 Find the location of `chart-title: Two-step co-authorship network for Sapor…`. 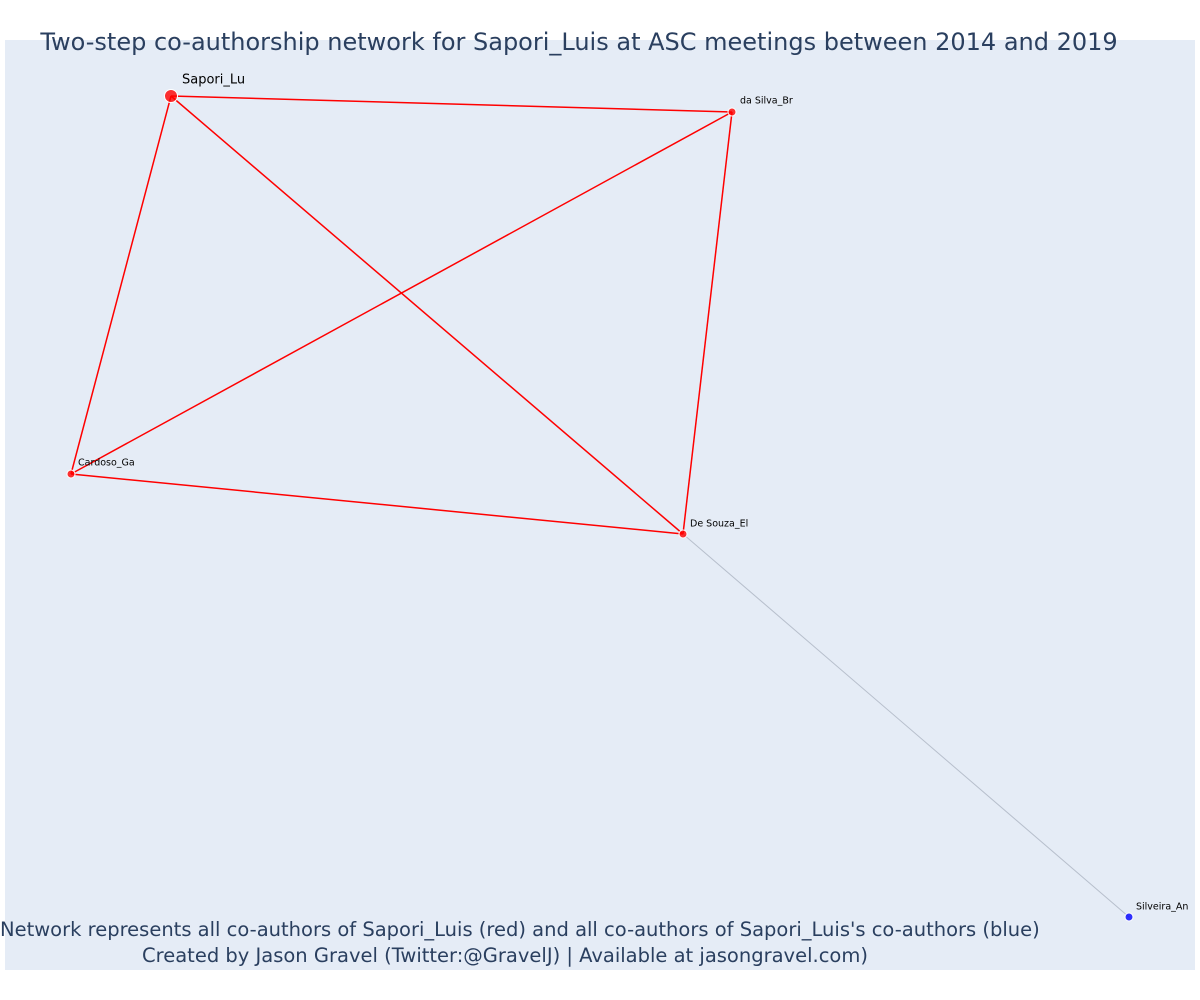

chart-title: Two-step co-authorship network for Sapor… is located at coordinates (579, 42).